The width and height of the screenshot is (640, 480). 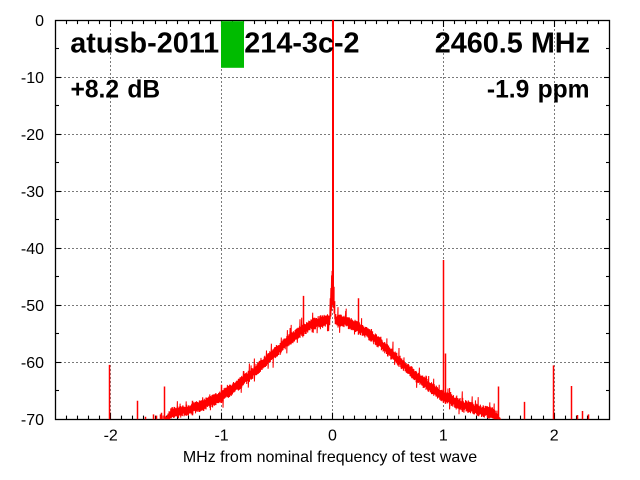 What do you see at coordinates (144, 43) in the screenshot?
I see `svg-text: atusb-2011` at bounding box center [144, 43].